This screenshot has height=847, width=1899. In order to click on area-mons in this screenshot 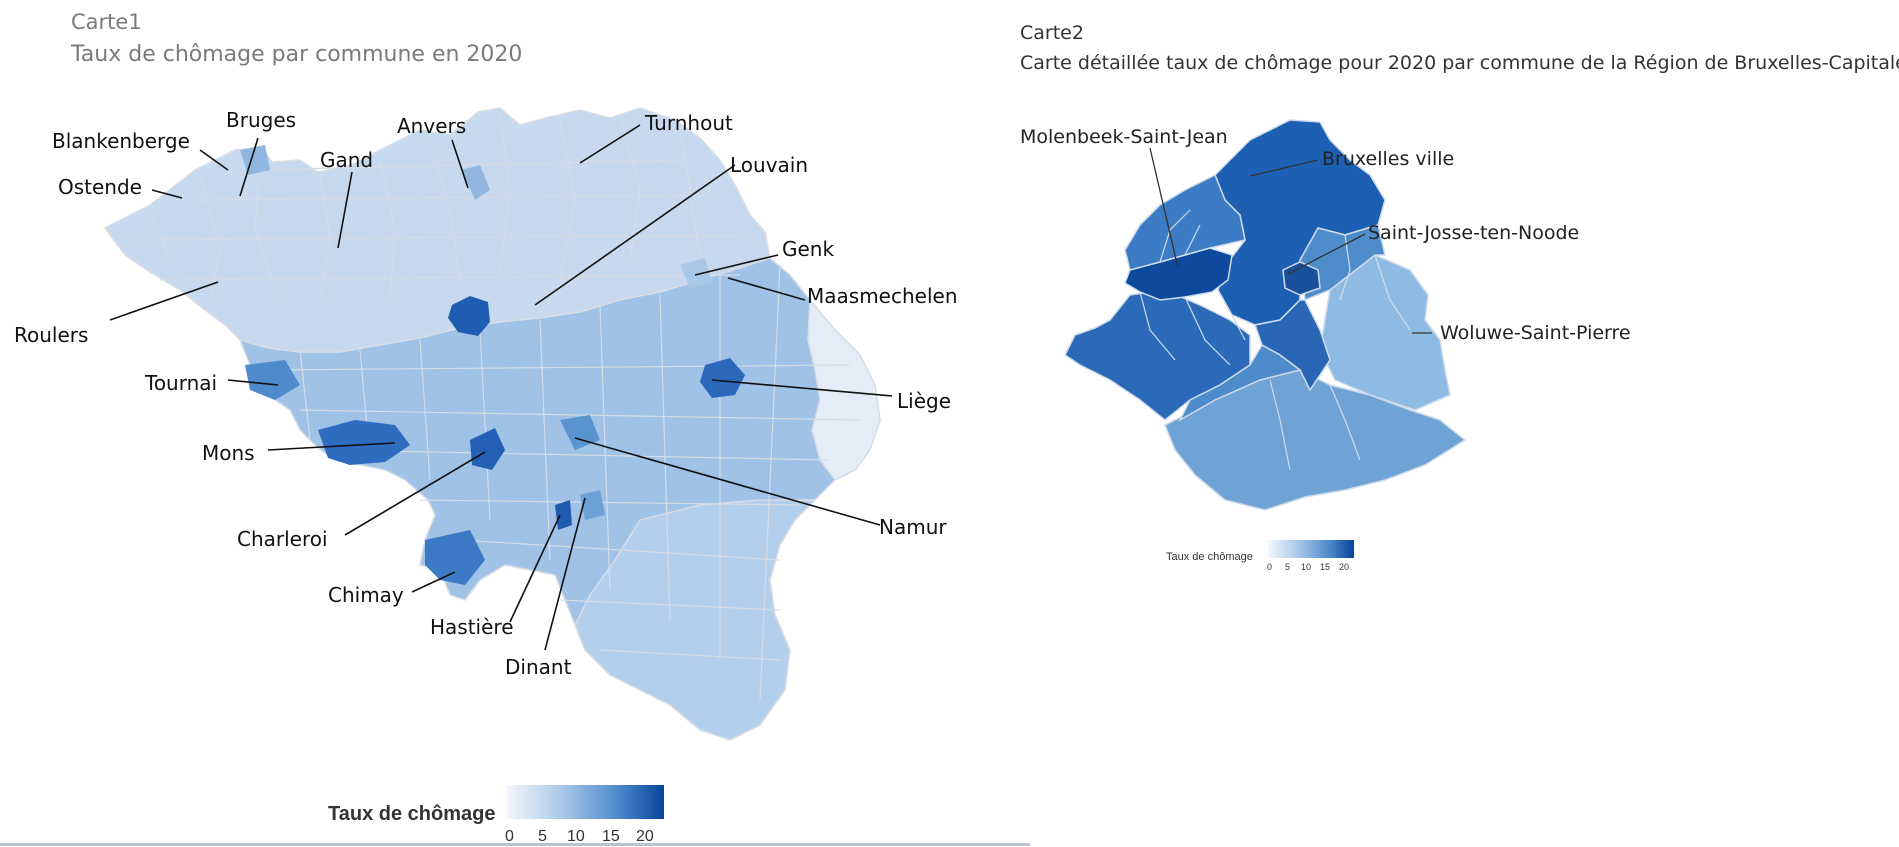, I will do `click(364, 442)`.